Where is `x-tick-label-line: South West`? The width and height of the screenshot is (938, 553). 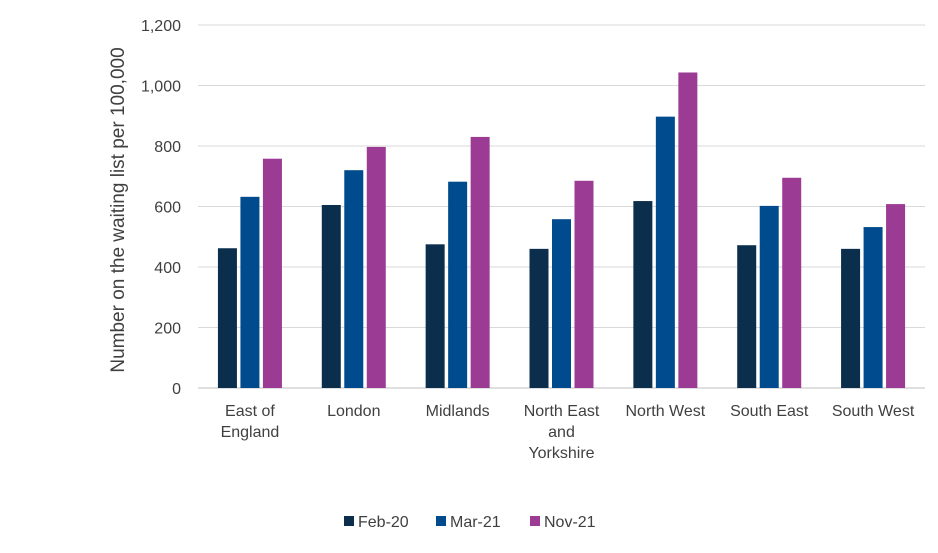 x-tick-label-line: South West is located at coordinates (873, 411).